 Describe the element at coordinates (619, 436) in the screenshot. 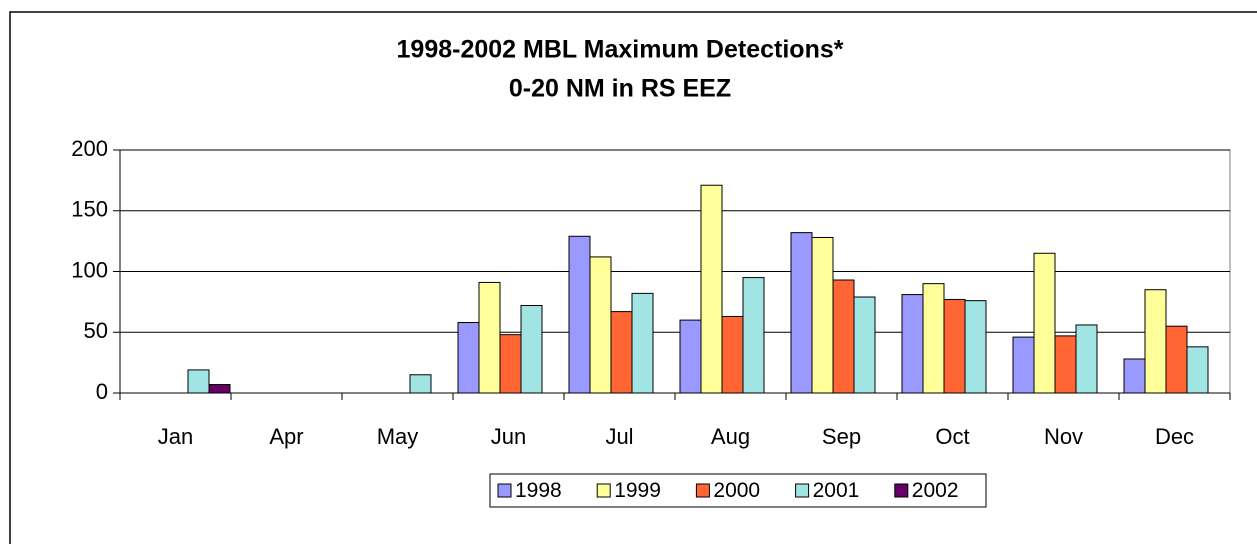

I see `x-tick-label: Jul` at that location.